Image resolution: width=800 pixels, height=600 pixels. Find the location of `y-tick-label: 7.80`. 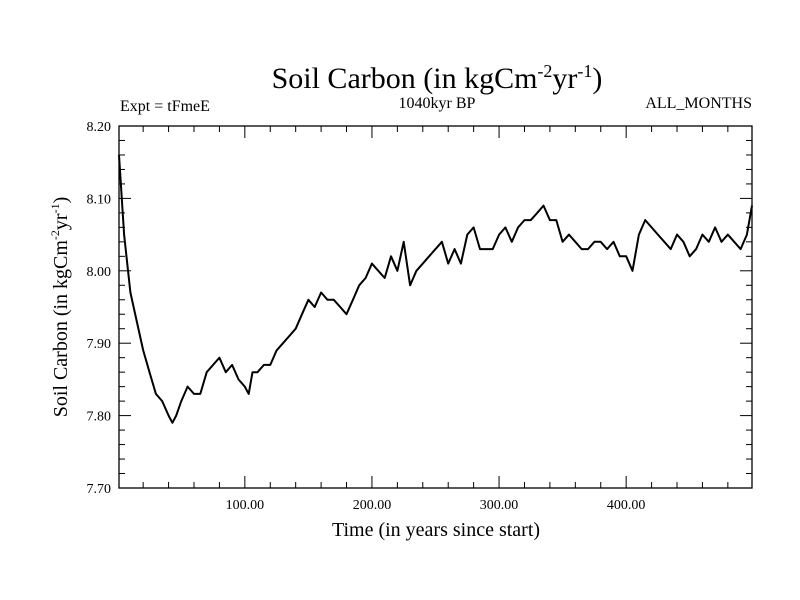

y-tick-label: 7.80 is located at coordinates (99, 417).